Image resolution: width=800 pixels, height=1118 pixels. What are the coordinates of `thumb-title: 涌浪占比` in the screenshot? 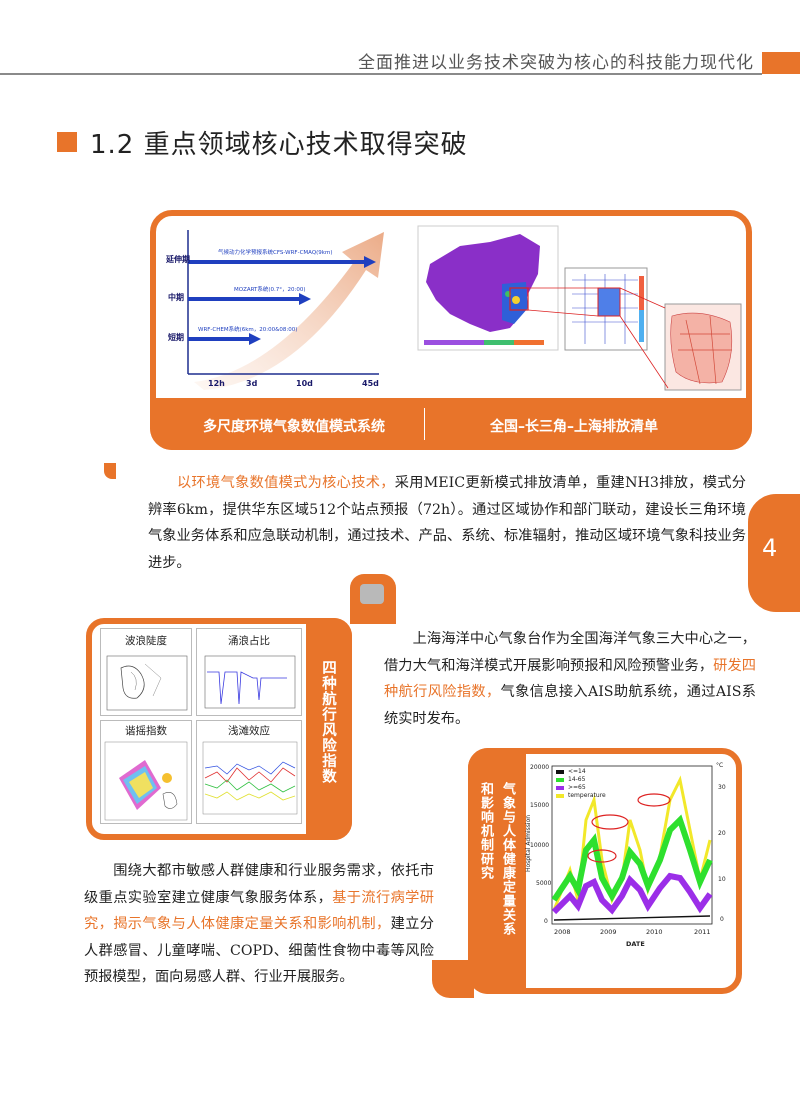 It's located at (249, 641).